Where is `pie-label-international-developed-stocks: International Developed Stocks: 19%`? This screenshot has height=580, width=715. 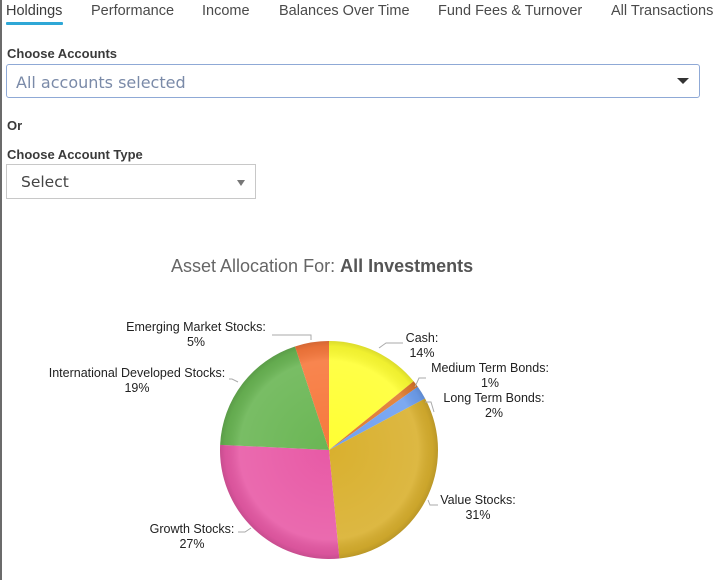 pie-label-international-developed-stocks: International Developed Stocks: 19% is located at coordinates (137, 381).